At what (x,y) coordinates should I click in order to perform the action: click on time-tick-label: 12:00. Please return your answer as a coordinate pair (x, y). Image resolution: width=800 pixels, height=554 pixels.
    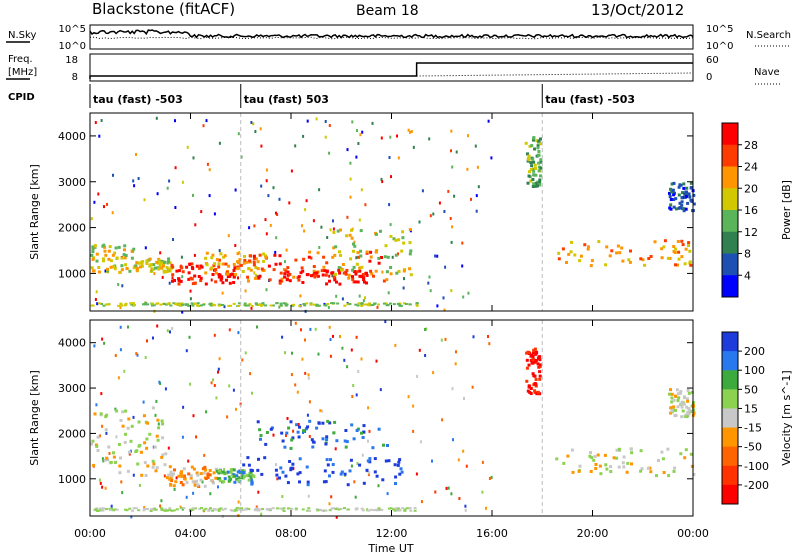
    Looking at the image, I should click on (392, 533).